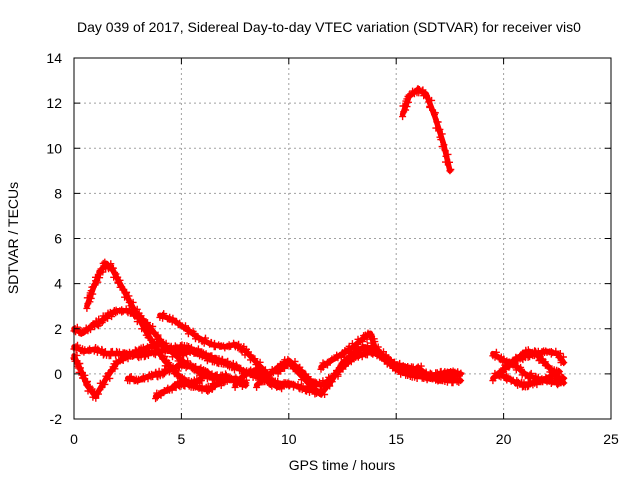 This screenshot has height=480, width=640. I want to click on x-tick-label: 10, so click(289, 439).